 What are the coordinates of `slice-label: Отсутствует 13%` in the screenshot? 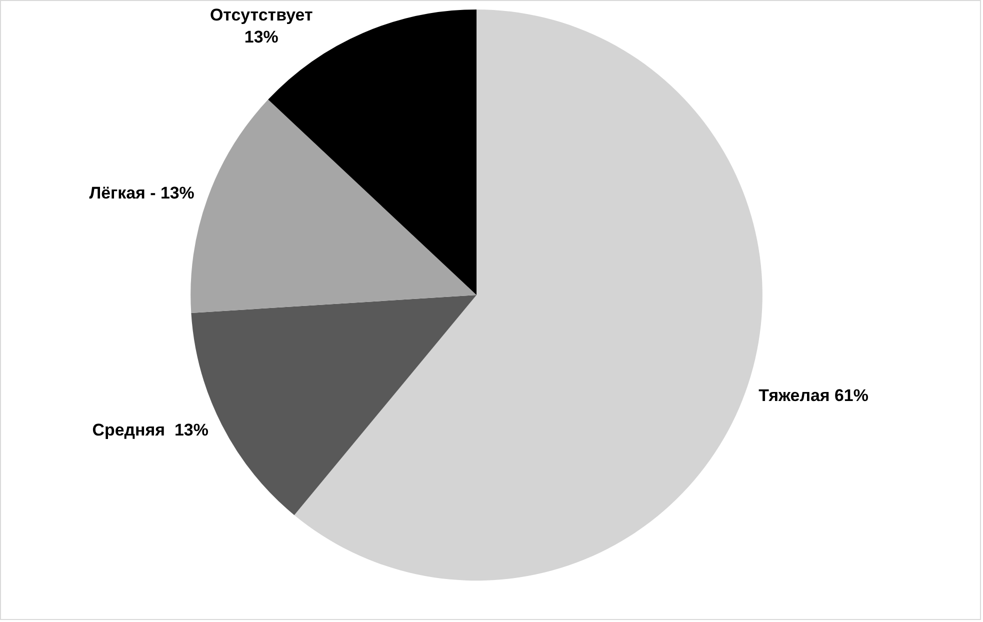 It's located at (261, 26).